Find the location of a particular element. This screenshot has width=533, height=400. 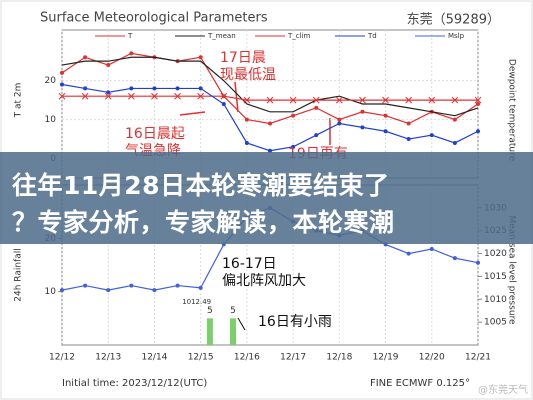

headline: 往年11月28日本轮寒潮要结束了 is located at coordinates (201, 185).